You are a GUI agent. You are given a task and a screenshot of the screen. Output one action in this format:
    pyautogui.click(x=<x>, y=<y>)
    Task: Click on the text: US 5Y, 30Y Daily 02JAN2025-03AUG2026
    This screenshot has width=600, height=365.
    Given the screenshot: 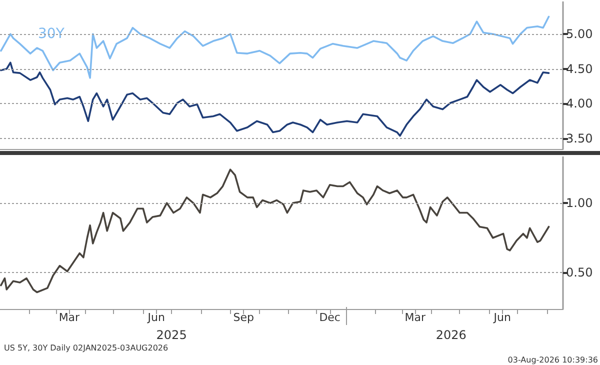 What is the action you would take?
    pyautogui.click(x=86, y=348)
    